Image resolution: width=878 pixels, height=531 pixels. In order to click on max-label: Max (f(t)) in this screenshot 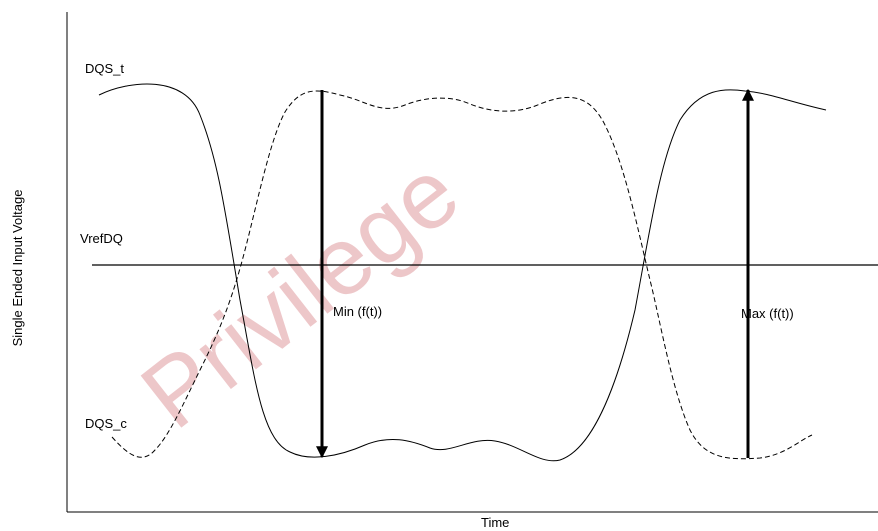, I will do `click(767, 313)`.